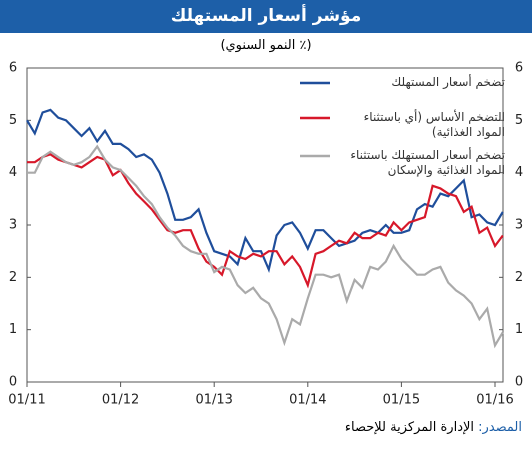  Describe the element at coordinates (409, 427) in the screenshot. I see `source-text: الإدارة المركزية للإحصاء` at that location.